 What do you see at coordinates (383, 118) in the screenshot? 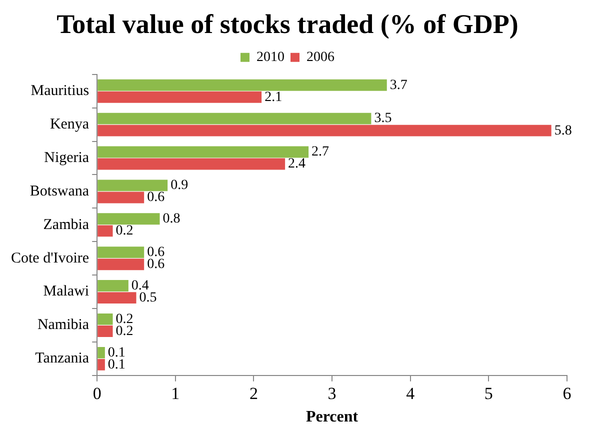
I see `data-label: 3.5` at bounding box center [383, 118].